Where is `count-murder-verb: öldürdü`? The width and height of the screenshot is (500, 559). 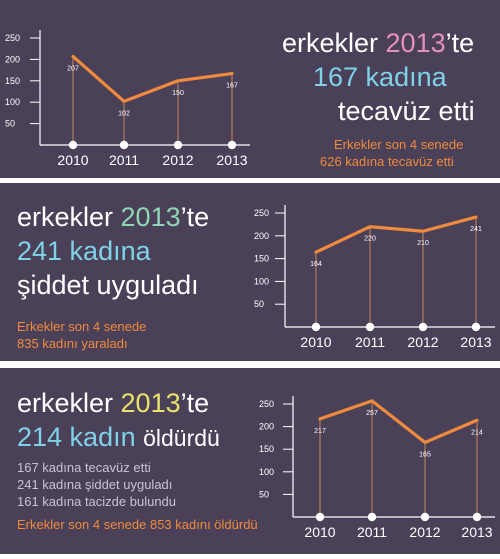
count-murder-verb: öldürdü is located at coordinates (181, 438).